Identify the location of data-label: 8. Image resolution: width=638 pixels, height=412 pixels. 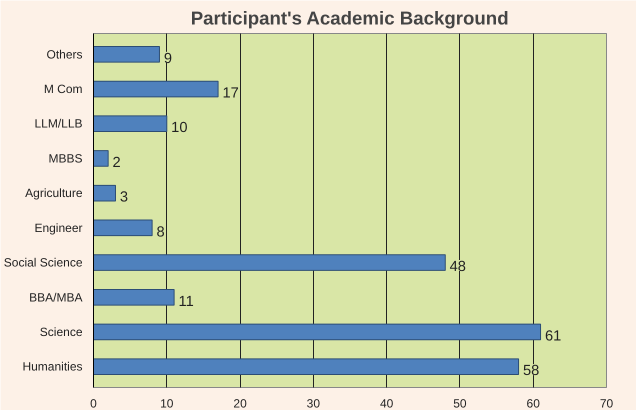
(160, 232).